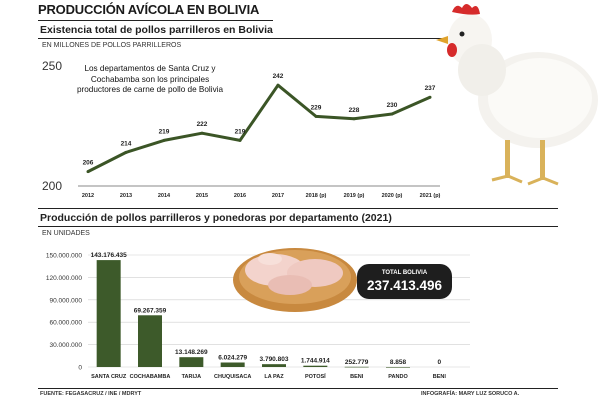  Describe the element at coordinates (507, 179) in the screenshot. I see `hen-foot-left` at that location.